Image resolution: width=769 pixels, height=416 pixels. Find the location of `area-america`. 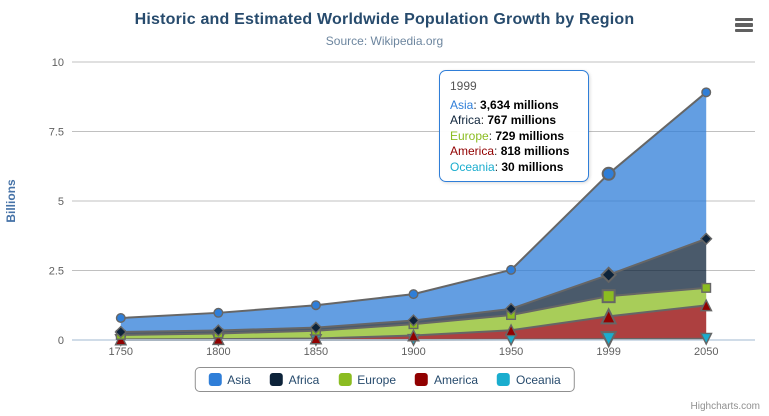

area-america is located at coordinates (413, 322).